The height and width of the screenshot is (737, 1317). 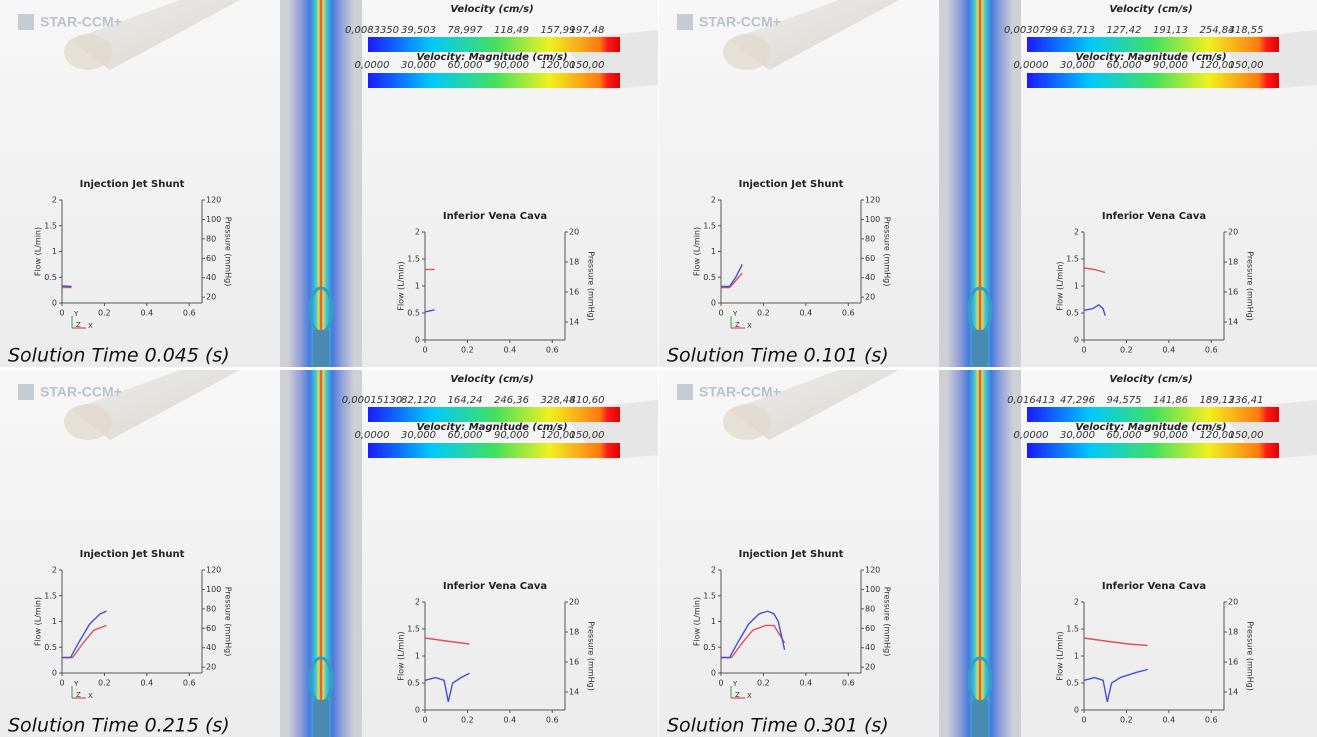 What do you see at coordinates (465, 400) in the screenshot?
I see `colorbar-label: 164,24` at bounding box center [465, 400].